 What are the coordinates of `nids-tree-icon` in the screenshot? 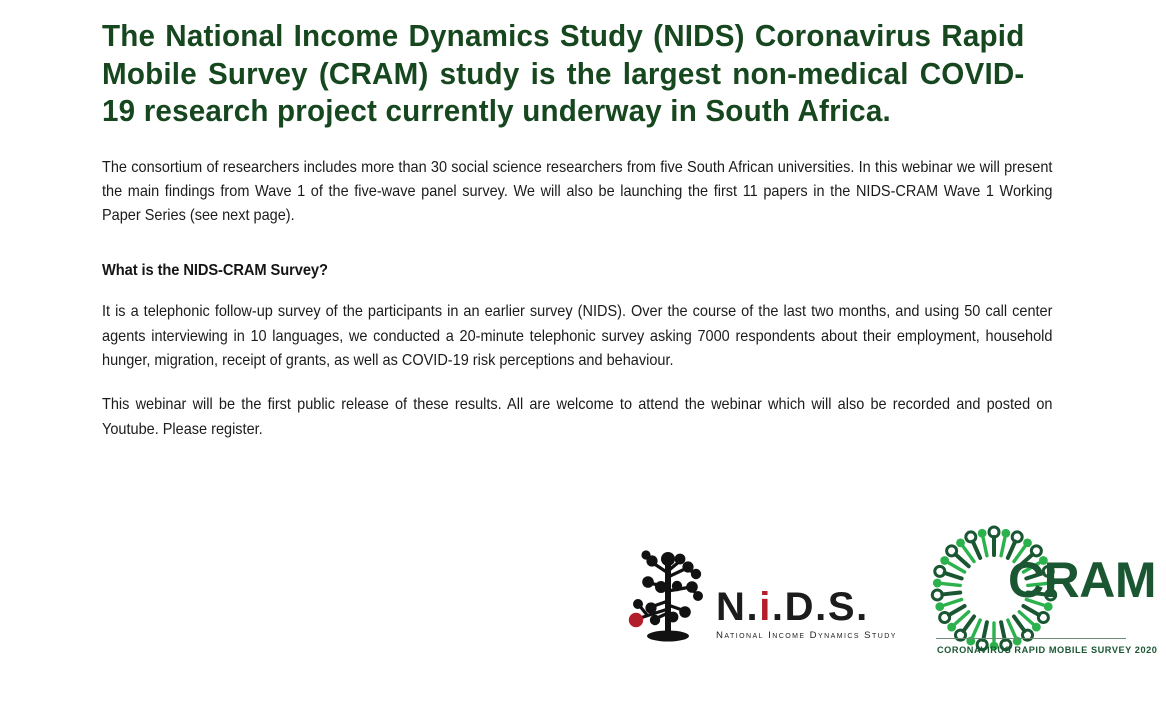 It's located at (665, 596).